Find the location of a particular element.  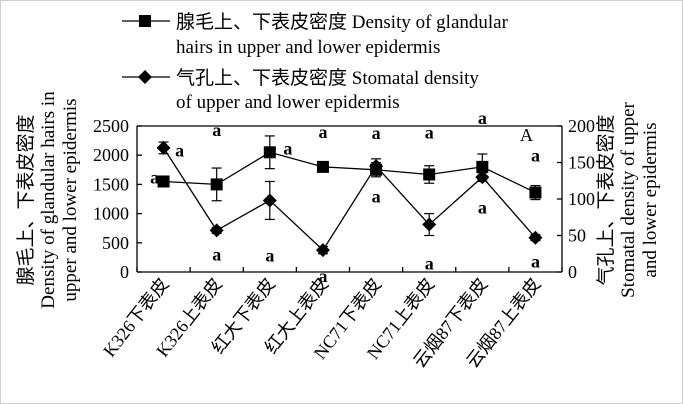

right-axis-title-line2: Stomatal density of upper is located at coordinates (628, 199).